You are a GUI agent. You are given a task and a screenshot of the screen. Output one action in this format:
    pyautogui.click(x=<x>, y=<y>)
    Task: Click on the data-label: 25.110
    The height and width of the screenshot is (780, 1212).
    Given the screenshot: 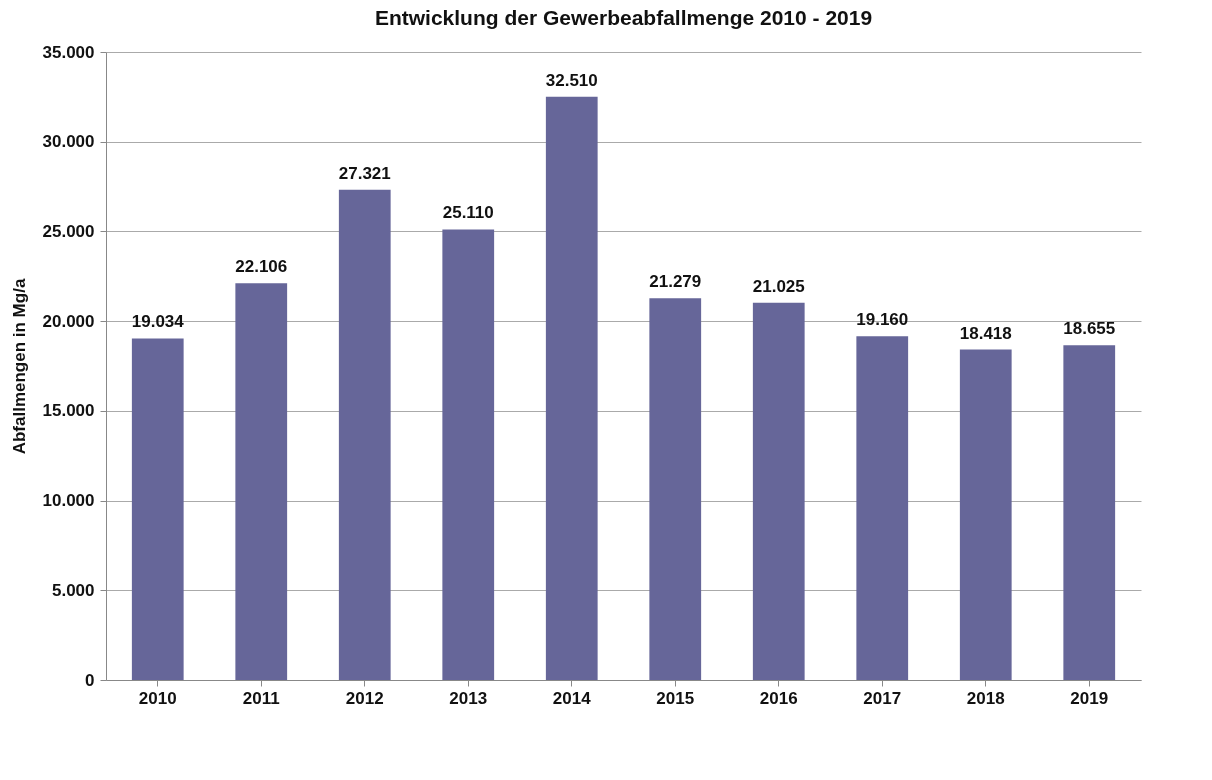 What is the action you would take?
    pyautogui.click(x=468, y=213)
    